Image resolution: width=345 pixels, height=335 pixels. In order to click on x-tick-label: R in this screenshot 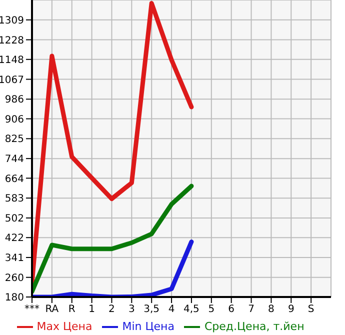, I will do `click(72, 310)`.